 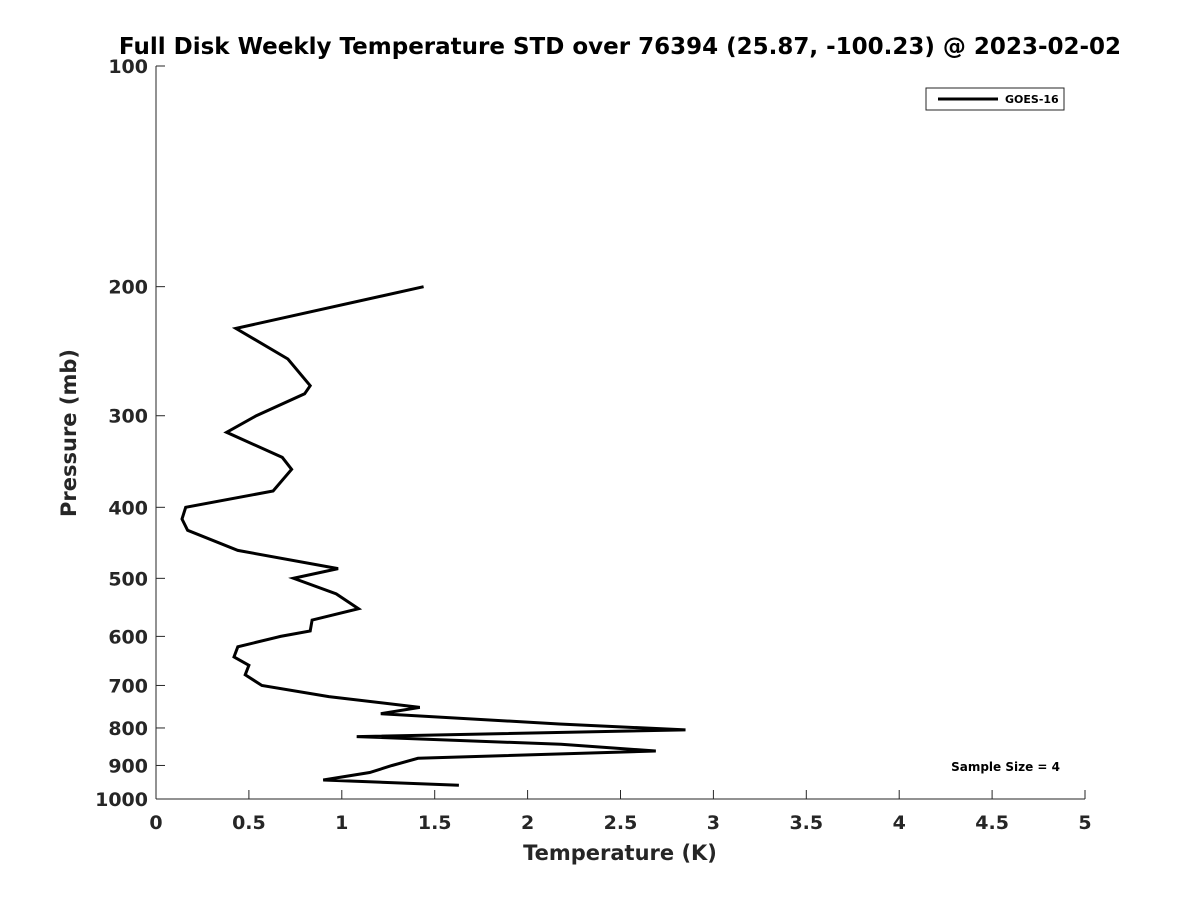 I want to click on x-tick-label: 1.5, so click(x=435, y=823).